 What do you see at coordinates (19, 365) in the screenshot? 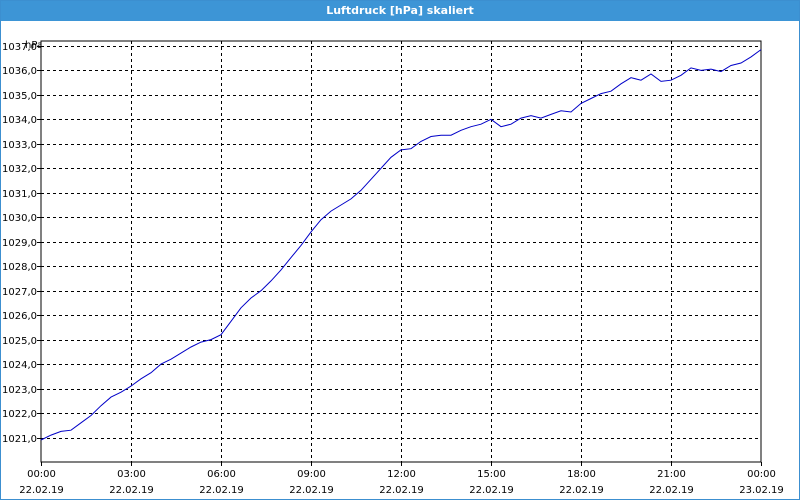
I see `y-tick-label: 1024,0` at bounding box center [19, 365].